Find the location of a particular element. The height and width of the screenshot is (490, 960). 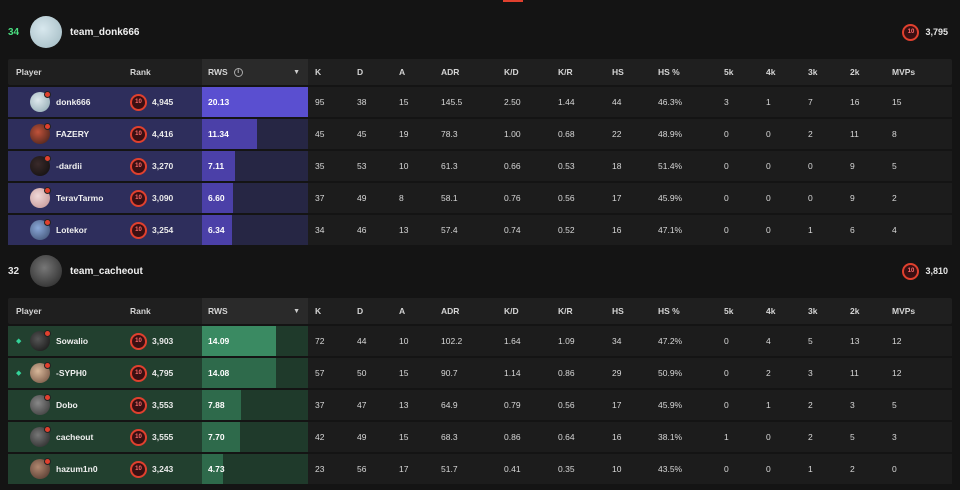

stat-3k: 3 is located at coordinates (810, 373).